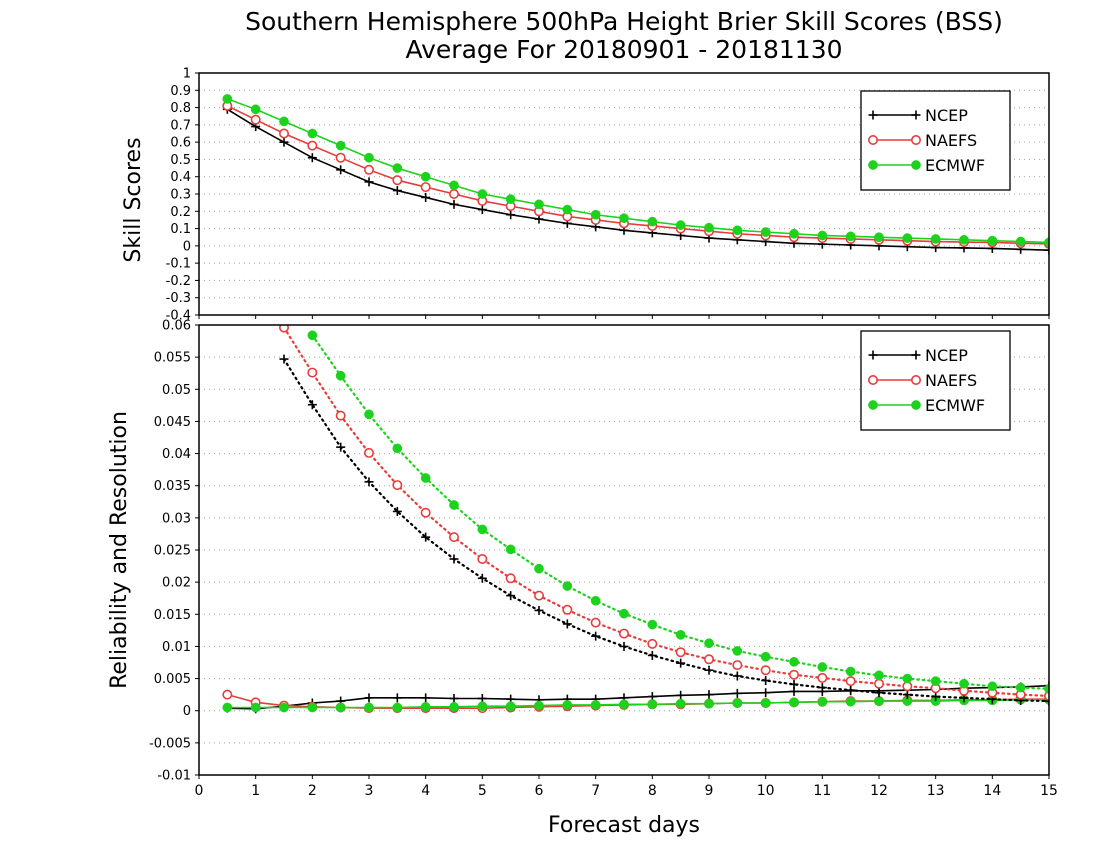  What do you see at coordinates (178, 281) in the screenshot?
I see `y-tick-label: -0.2` at bounding box center [178, 281].